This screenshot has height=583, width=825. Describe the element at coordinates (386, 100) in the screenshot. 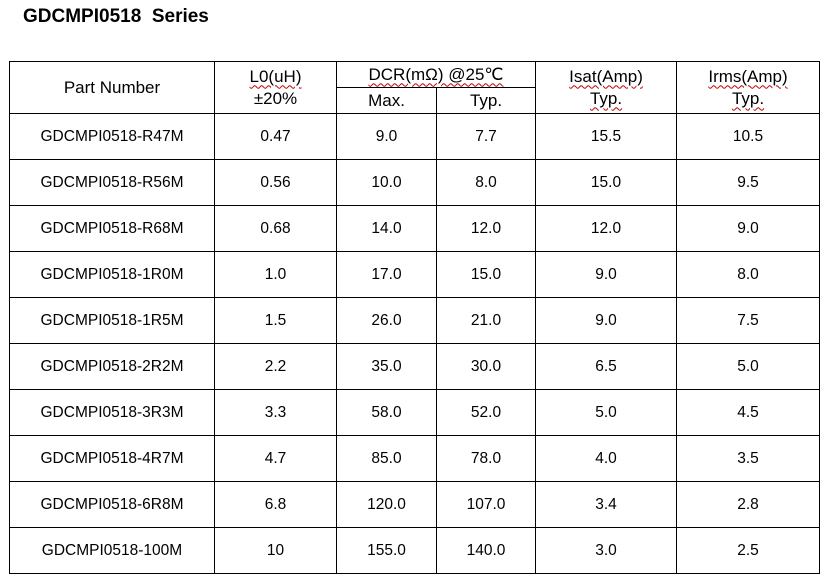

I see `header-dcr-max: Max.` at that location.